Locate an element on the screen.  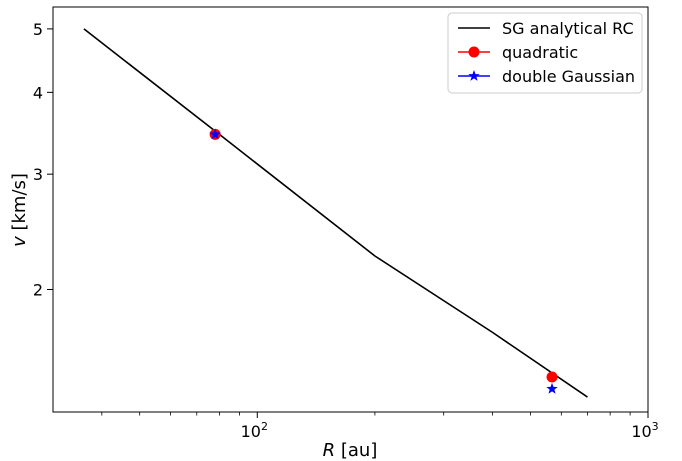
legend-box is located at coordinates (545, 53).